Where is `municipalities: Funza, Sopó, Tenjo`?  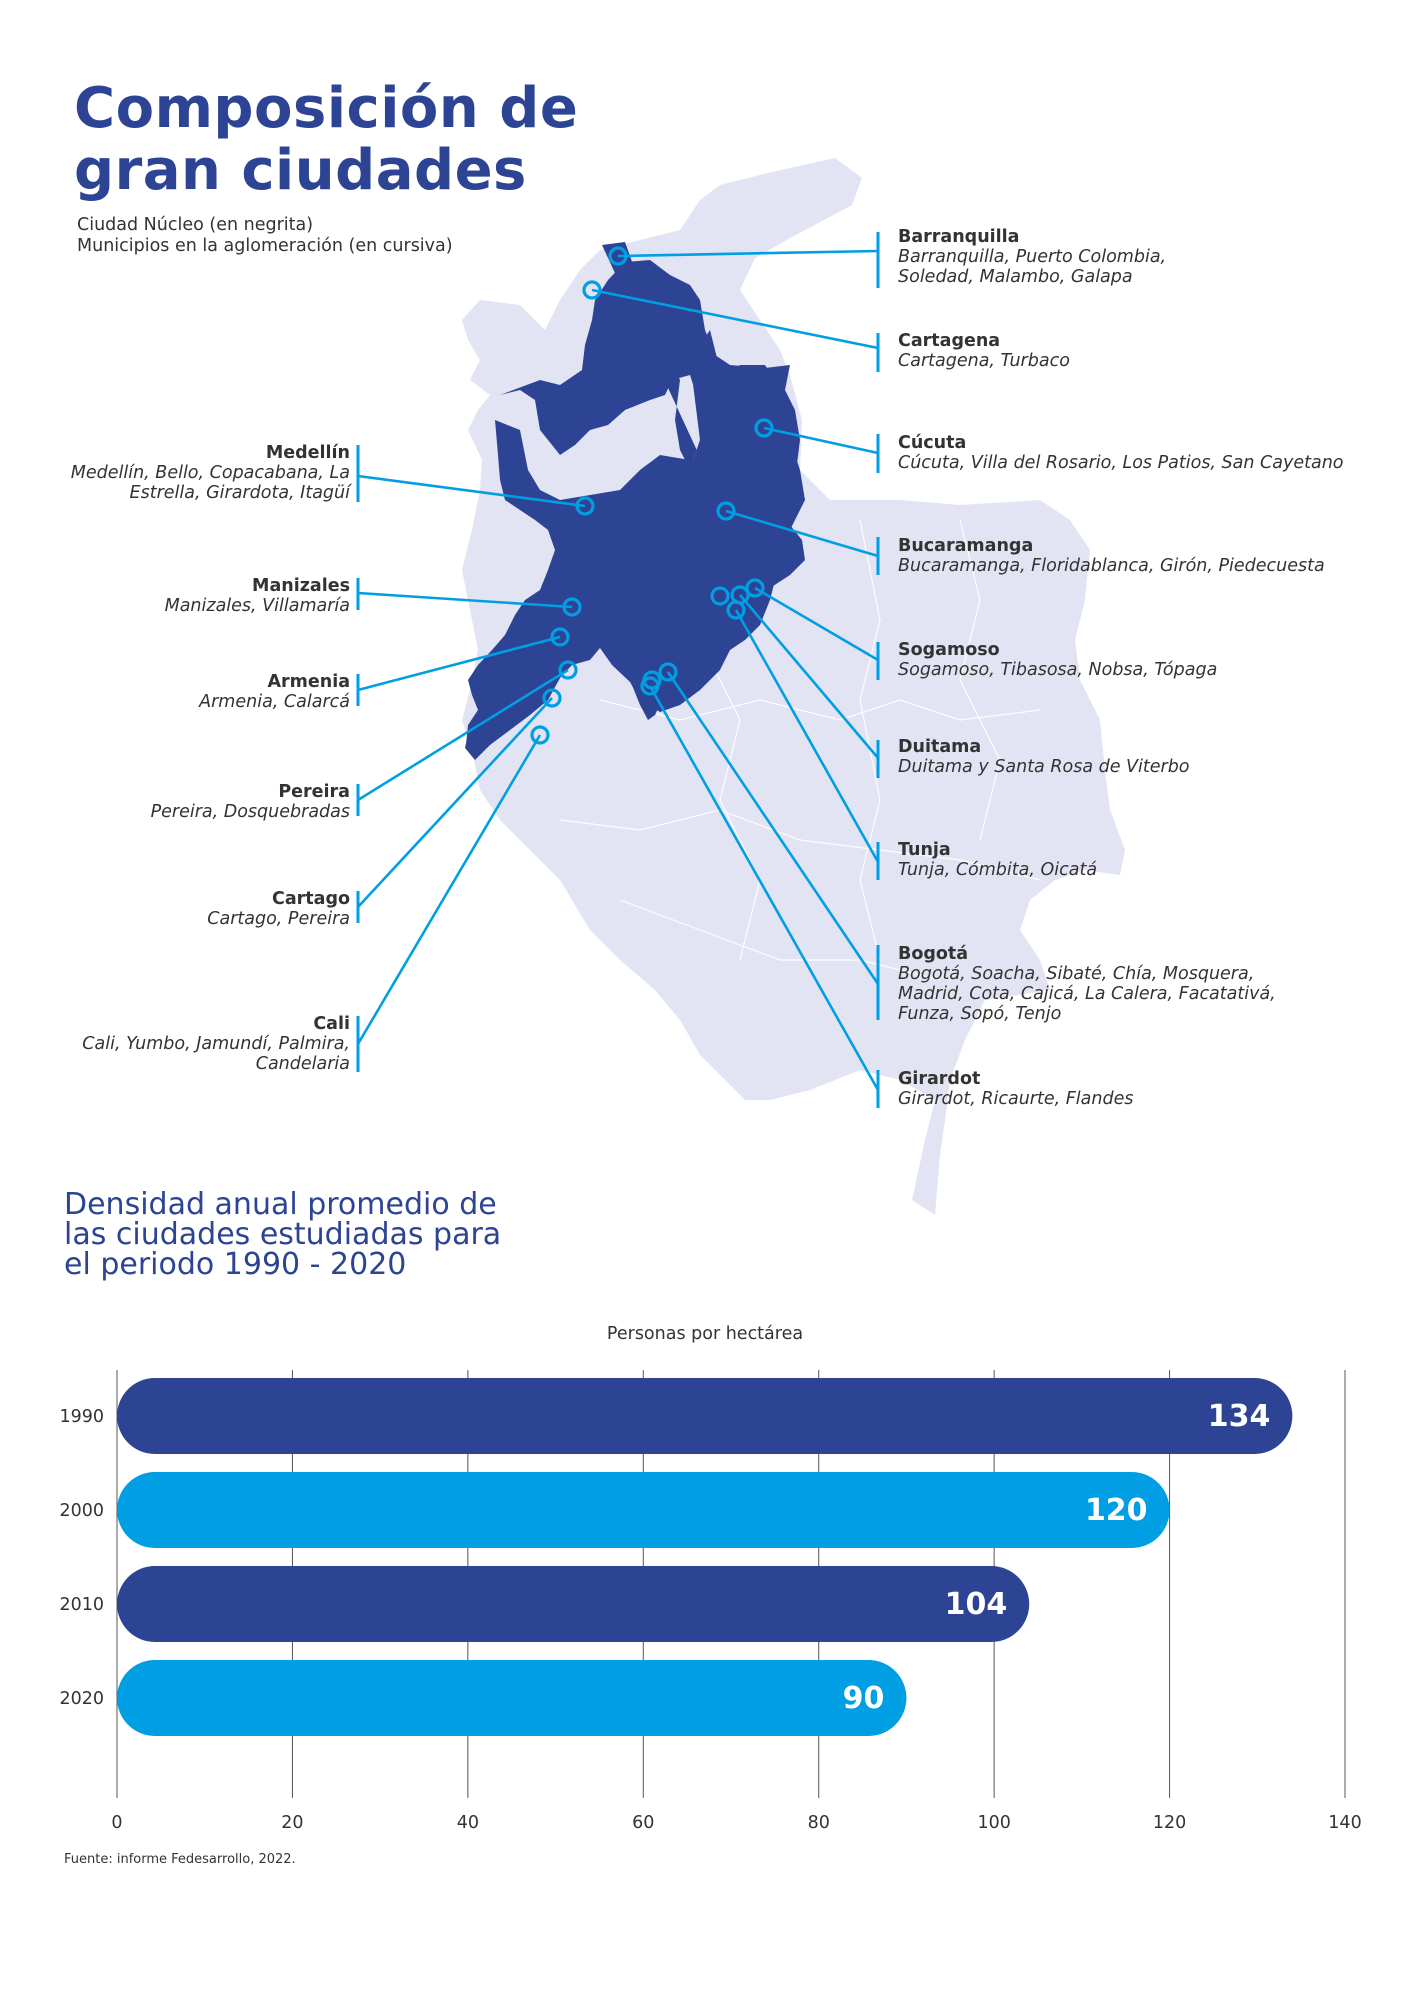
municipalities: Funza, Sopó, Tenjo is located at coordinates (980, 1014).